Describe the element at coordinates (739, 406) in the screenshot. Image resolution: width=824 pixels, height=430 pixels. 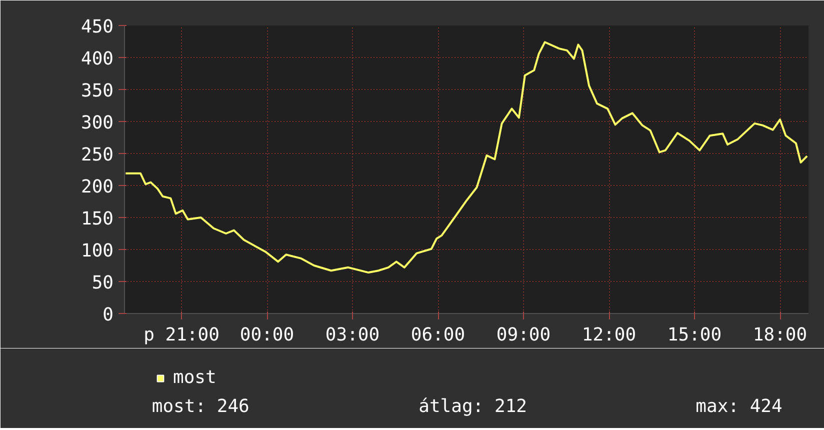
I see `text: max: 424` at that location.